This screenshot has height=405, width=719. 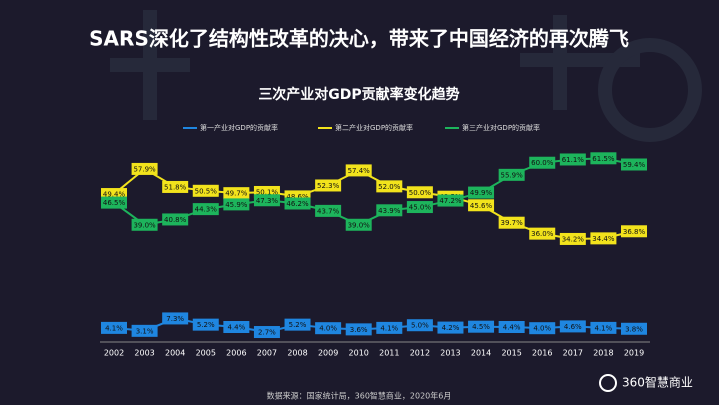 I want to click on logo-icon, so click(x=608, y=383).